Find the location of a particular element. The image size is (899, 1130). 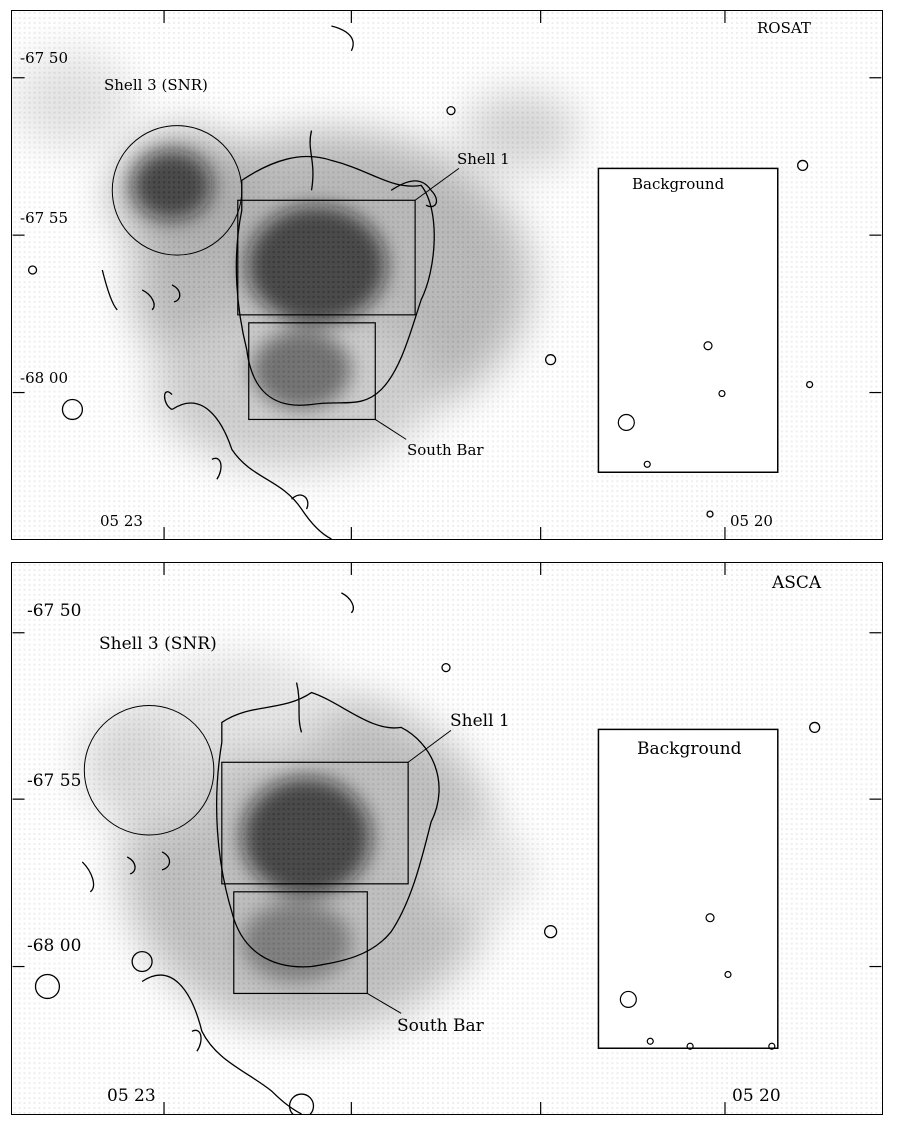

instrument-label: ASCA is located at coordinates (797, 583).